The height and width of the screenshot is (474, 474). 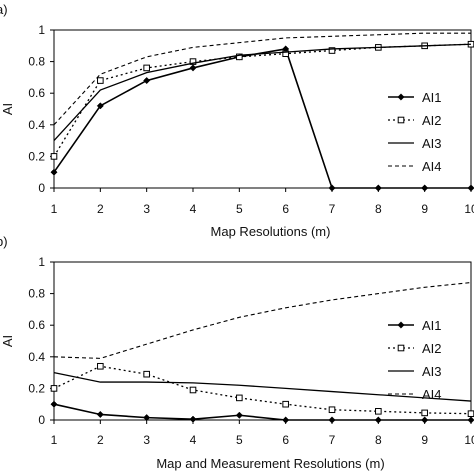 What do you see at coordinates (4, 241) in the screenshot?
I see `panel-label: b)` at bounding box center [4, 241].